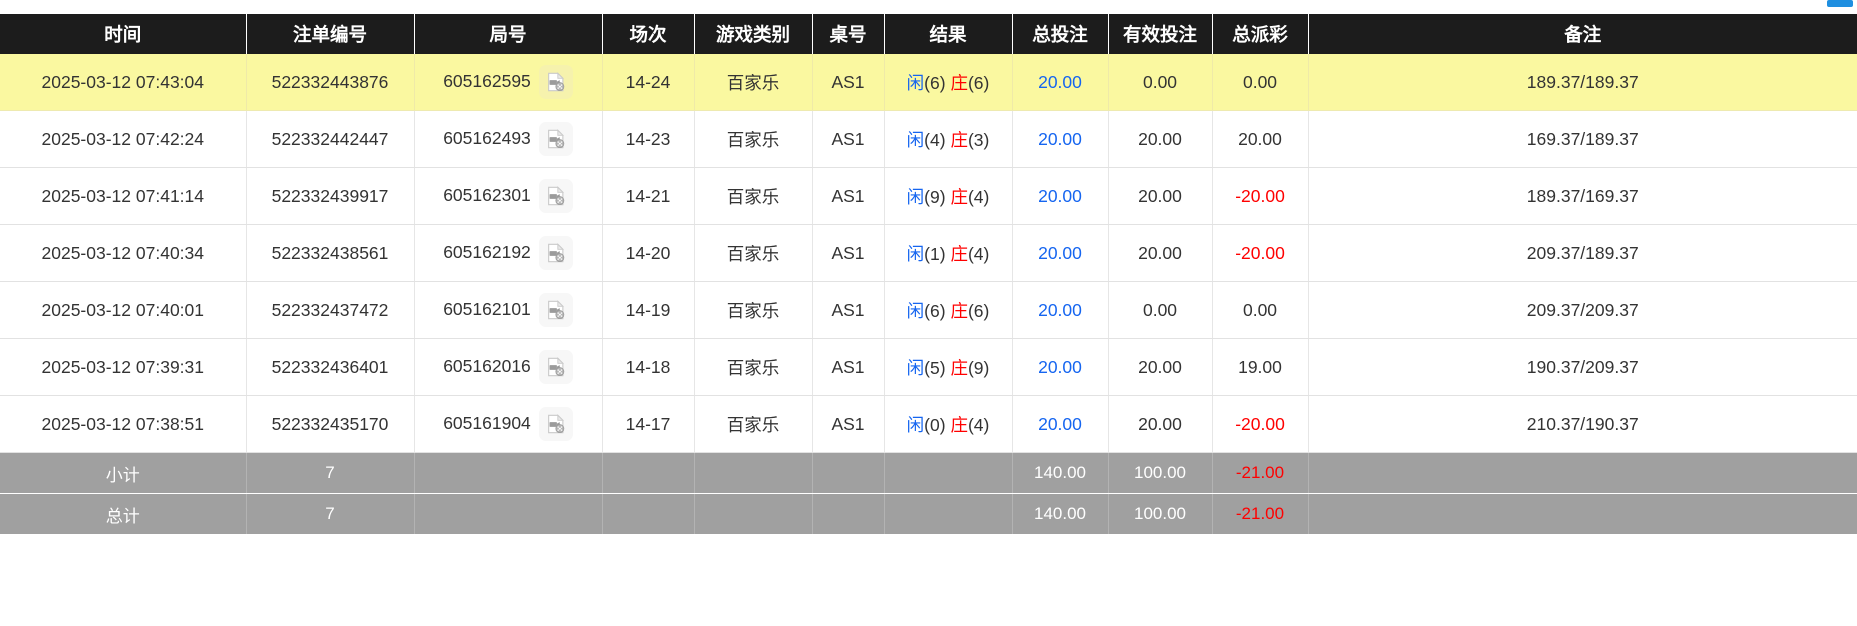 This screenshot has width=1857, height=626. I want to click on cell-remark: 189.37/169.37, so click(1582, 196).